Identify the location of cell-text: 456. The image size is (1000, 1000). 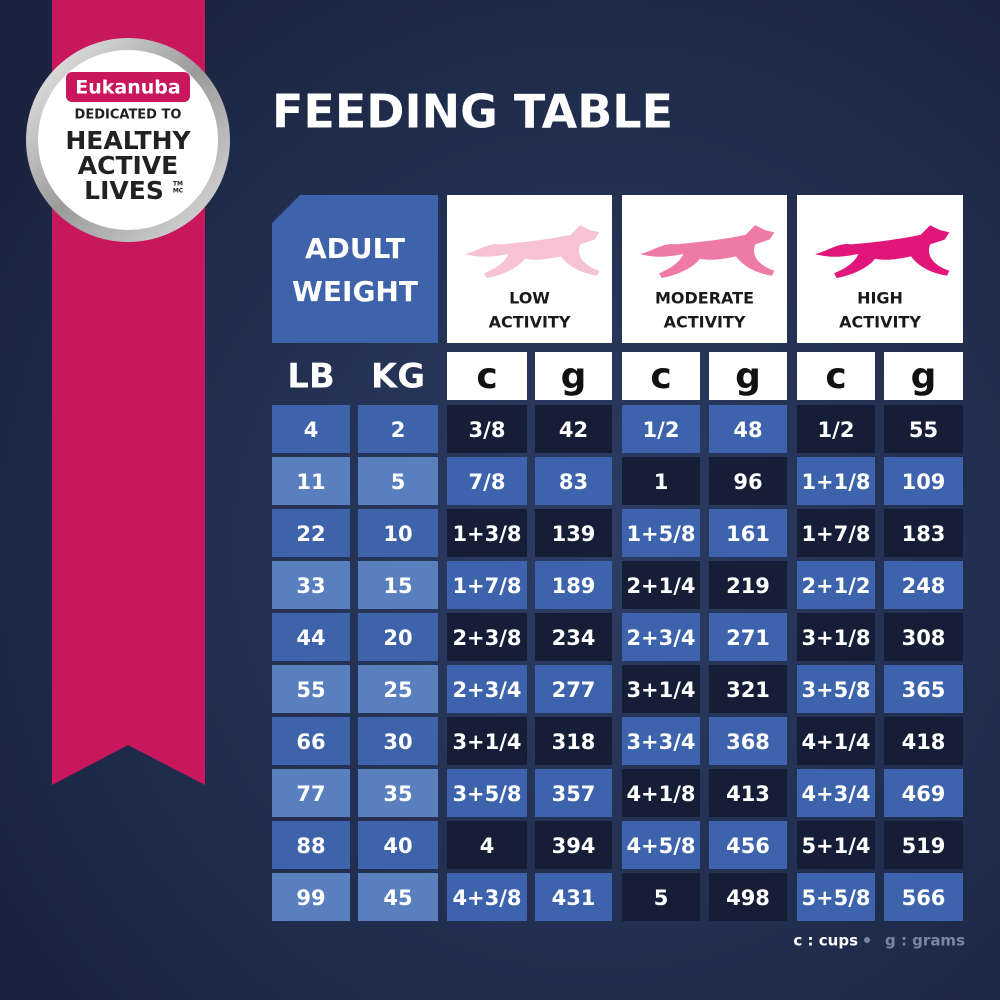
(748, 846).